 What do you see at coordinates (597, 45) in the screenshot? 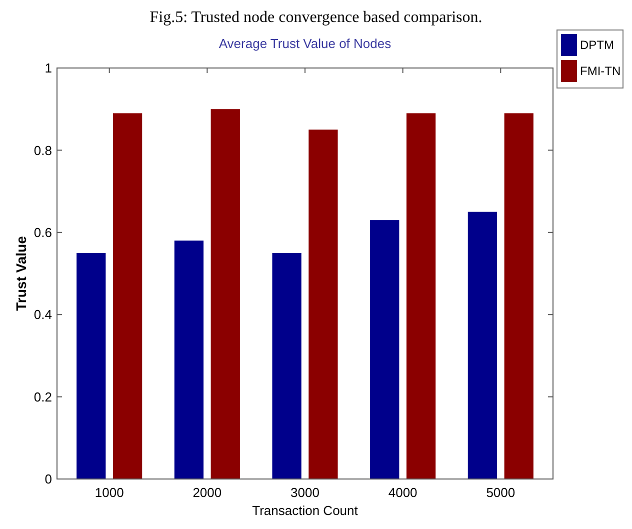
I see `legend-label: DPTM` at bounding box center [597, 45].